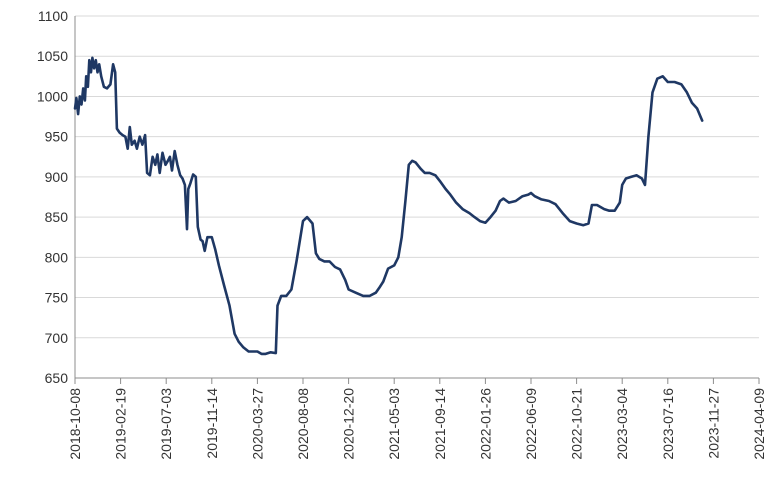 The image size is (779, 487). I want to click on x-tick-label: 2018-10-08, so click(75, 424).